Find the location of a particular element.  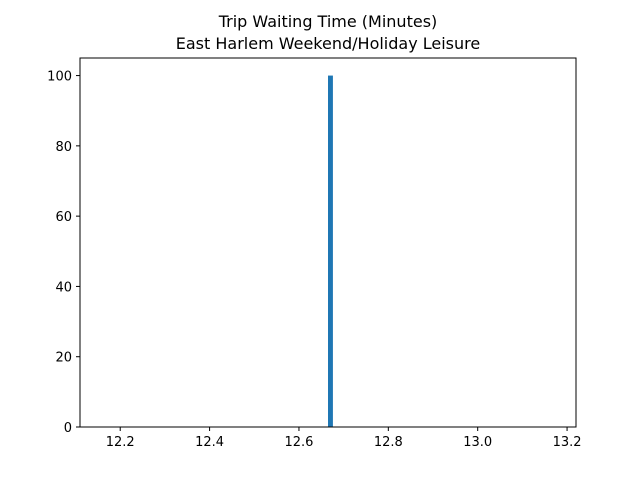

x-tick-label: 13.2 is located at coordinates (567, 442).